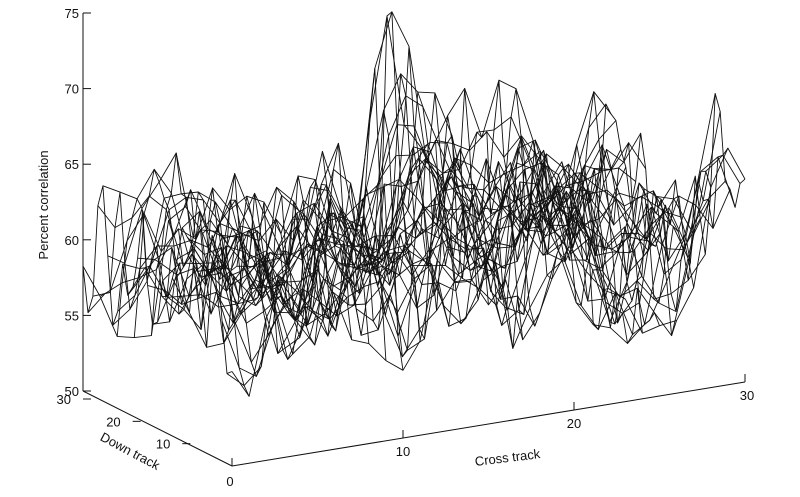  I want to click on down-track-tick-label: 10, so click(163, 444).